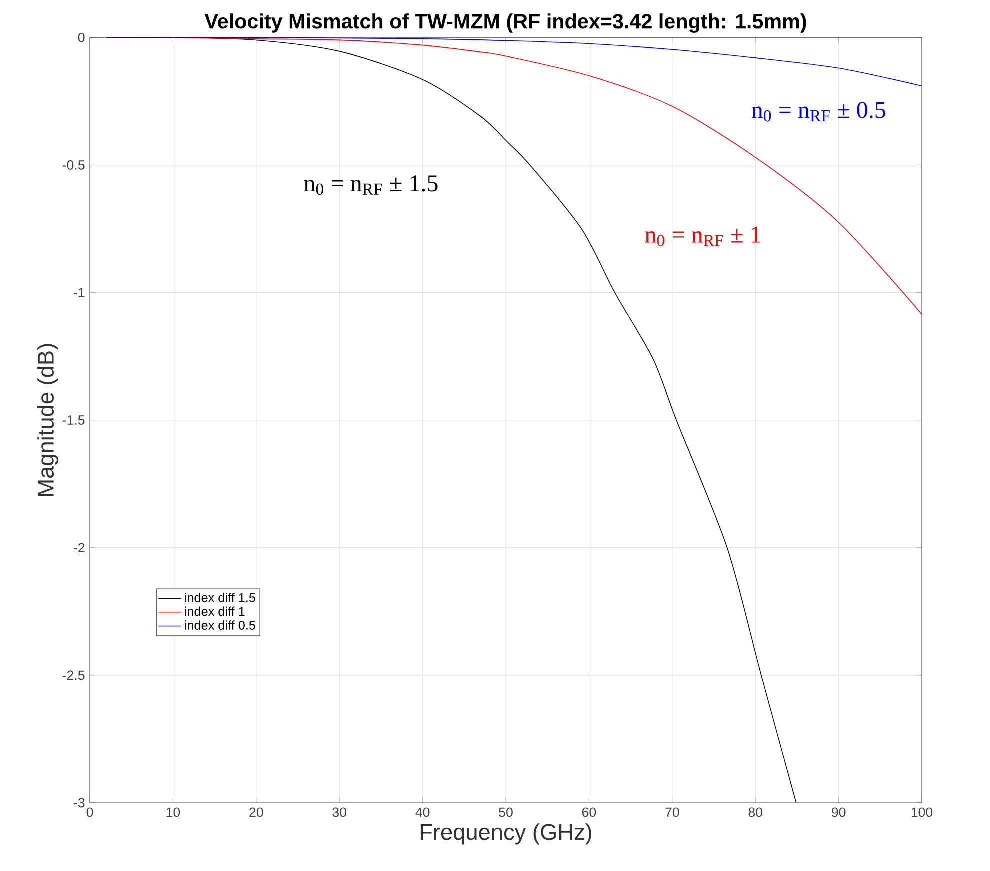 This screenshot has height=871, width=990. Describe the element at coordinates (73, 675) in the screenshot. I see `y-tick-label: -2.5` at that location.